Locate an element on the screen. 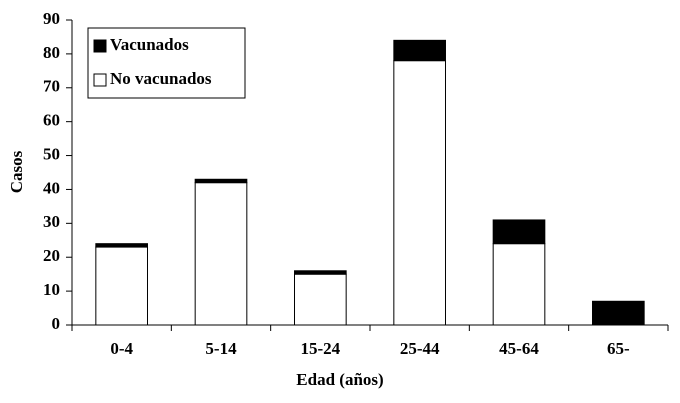  y-tick-label: 60 is located at coordinates (51, 120).